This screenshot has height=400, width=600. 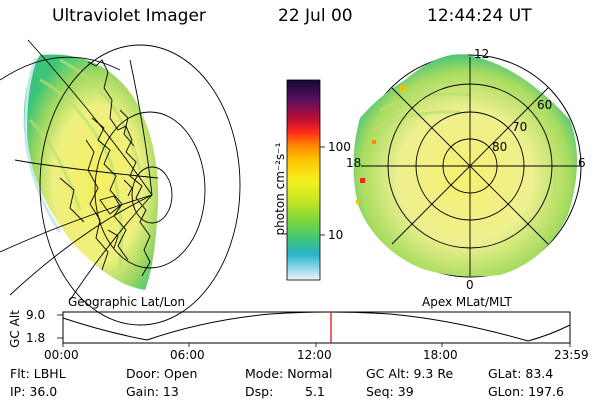 What do you see at coordinates (314, 355) in the screenshot?
I see `time-tick-1200: 12:00` at bounding box center [314, 355].